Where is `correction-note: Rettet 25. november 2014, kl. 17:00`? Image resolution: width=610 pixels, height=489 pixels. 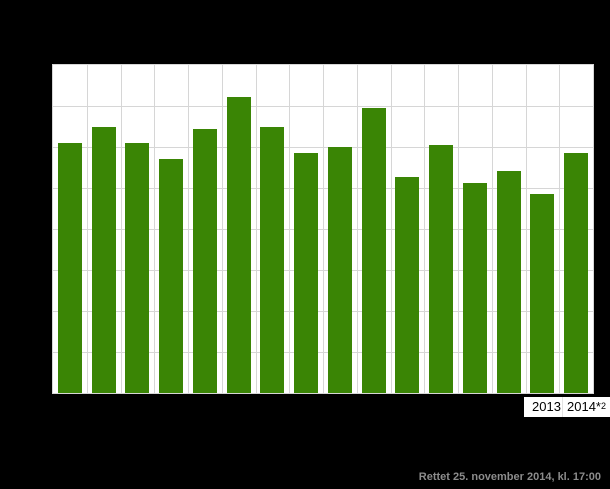
correction-note: Rettet 25. november 2014, kl. 17:00 is located at coordinates (509, 477).